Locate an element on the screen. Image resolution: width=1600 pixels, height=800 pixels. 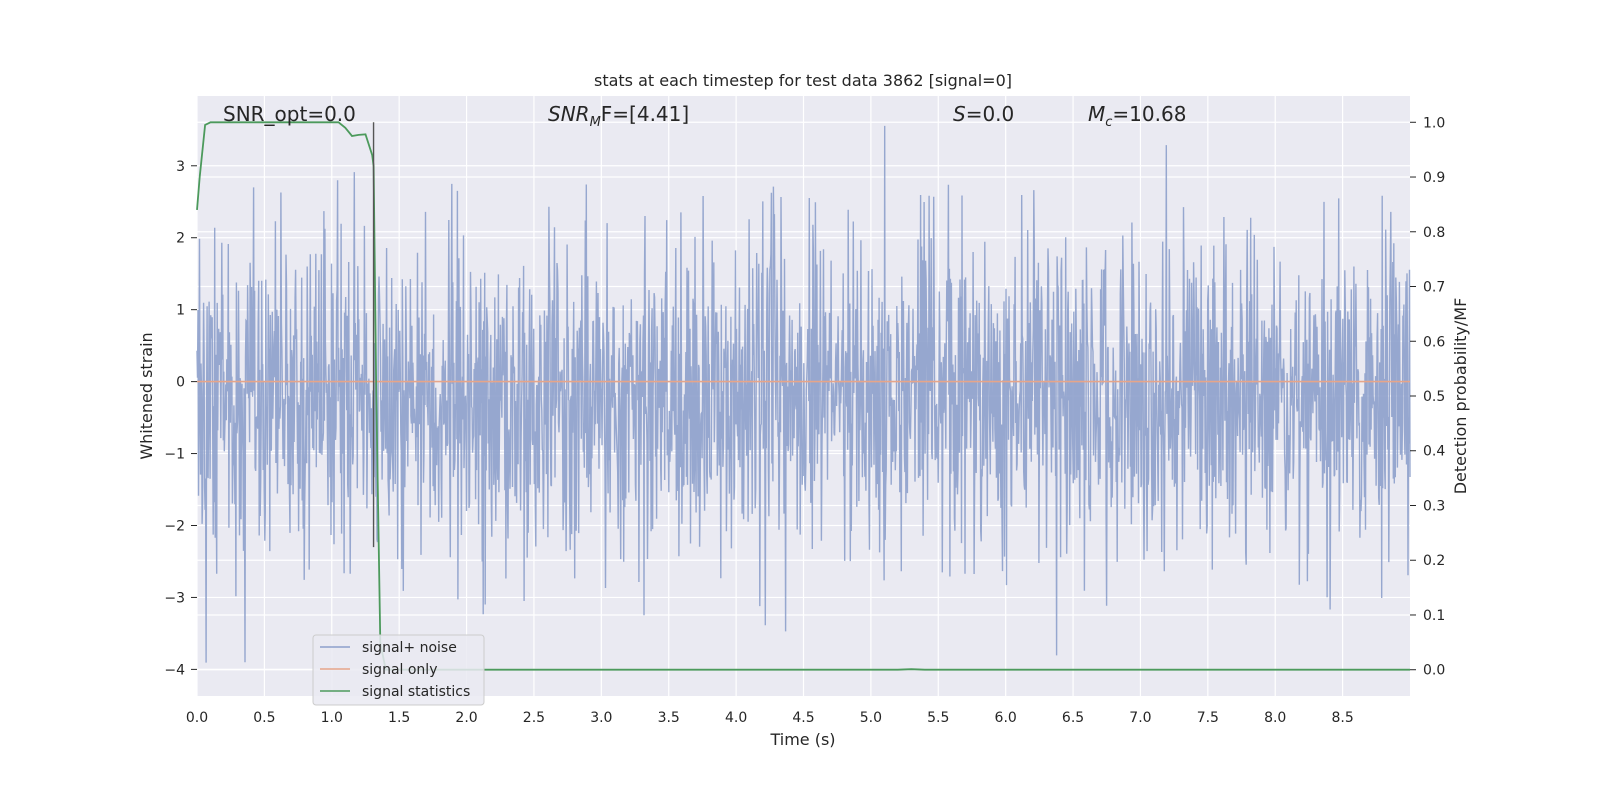
legend-label-signal: signal only is located at coordinates (399, 670).